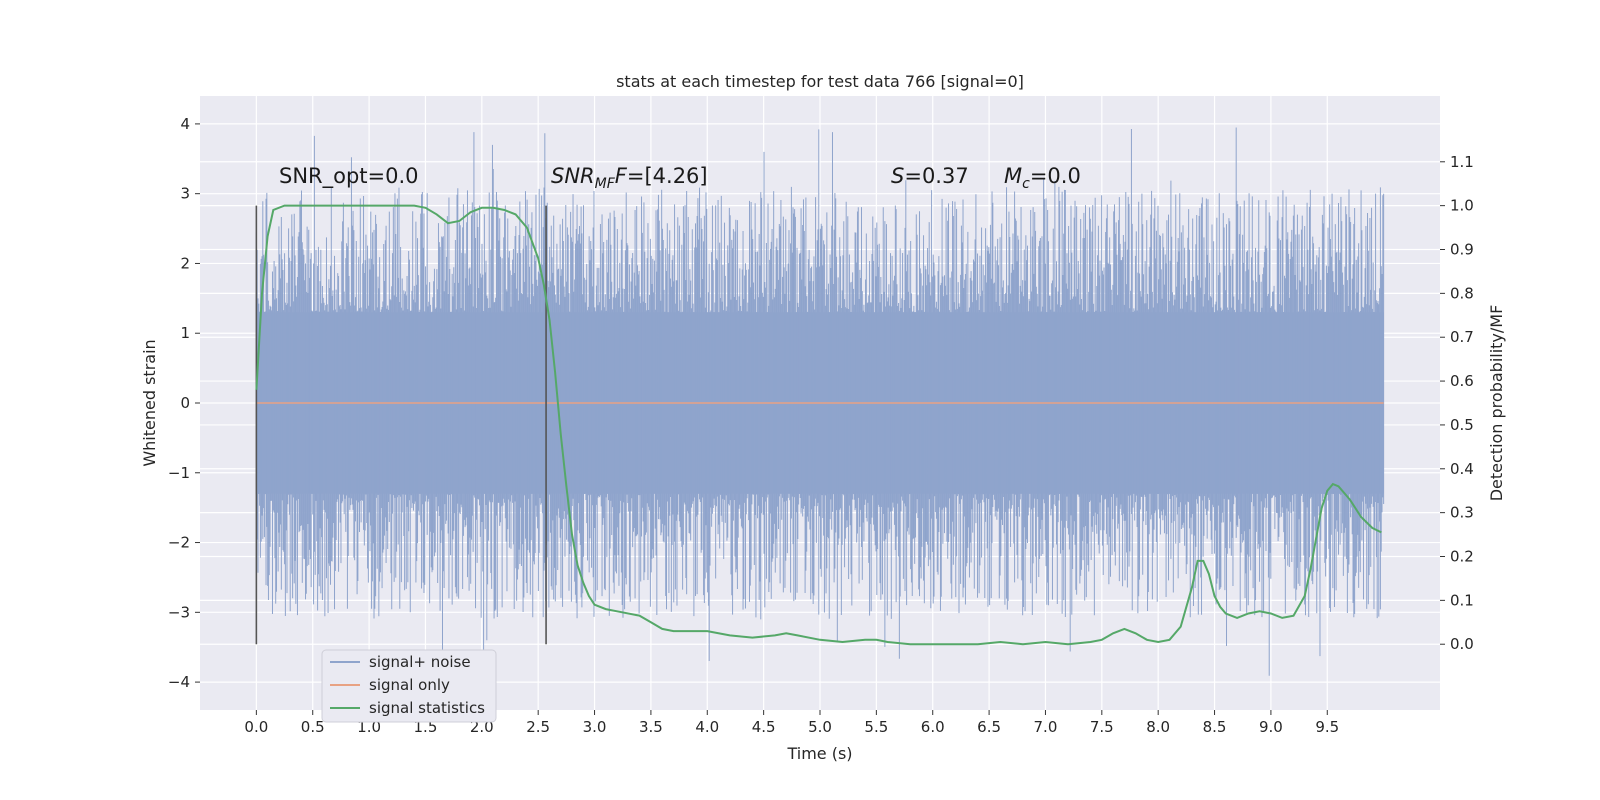 This screenshot has height=800, width=1600. What do you see at coordinates (1462, 206) in the screenshot?
I see `y2-tick-label-10: 1.0` at bounding box center [1462, 206].